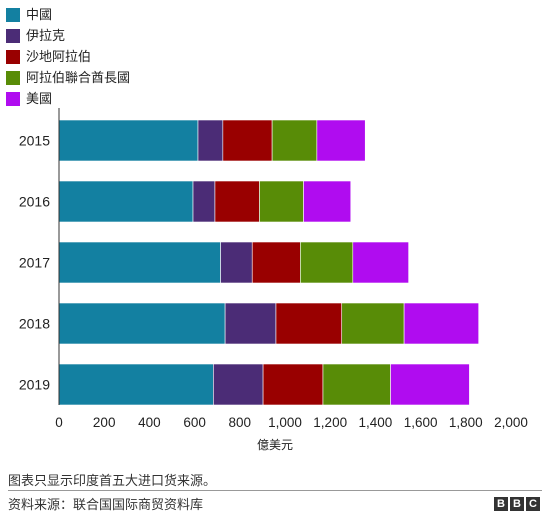  Describe the element at coordinates (46, 35) in the screenshot. I see `legend-label: 伊拉克` at that location.